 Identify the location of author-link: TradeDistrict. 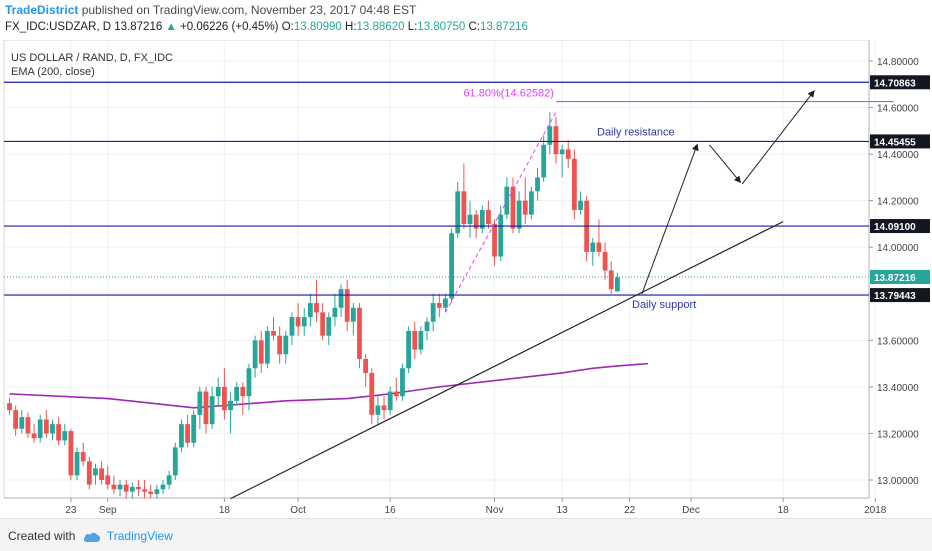
(42, 10).